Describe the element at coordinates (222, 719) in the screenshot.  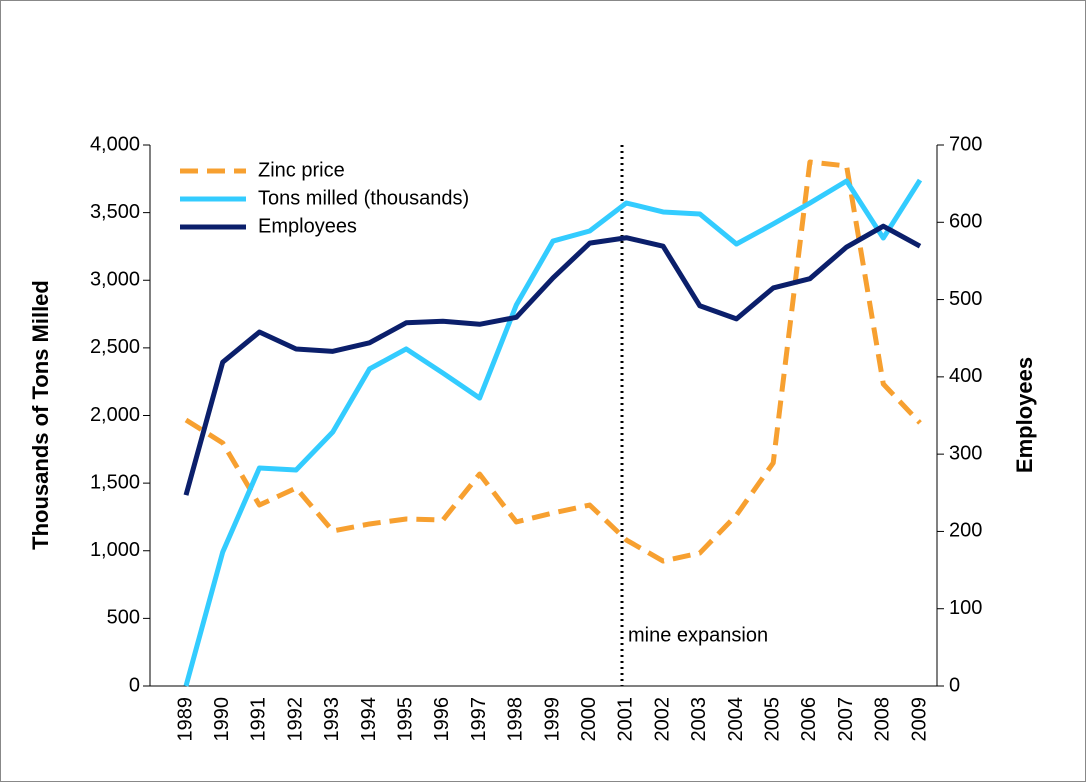
I see `x-tick-label: 1990` at that location.